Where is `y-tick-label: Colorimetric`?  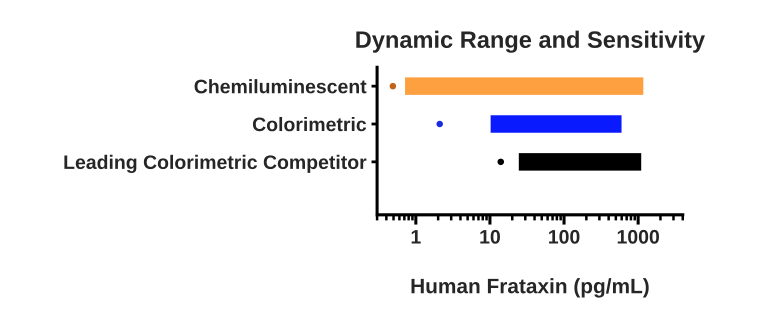
y-tick-label: Colorimetric is located at coordinates (309, 124).